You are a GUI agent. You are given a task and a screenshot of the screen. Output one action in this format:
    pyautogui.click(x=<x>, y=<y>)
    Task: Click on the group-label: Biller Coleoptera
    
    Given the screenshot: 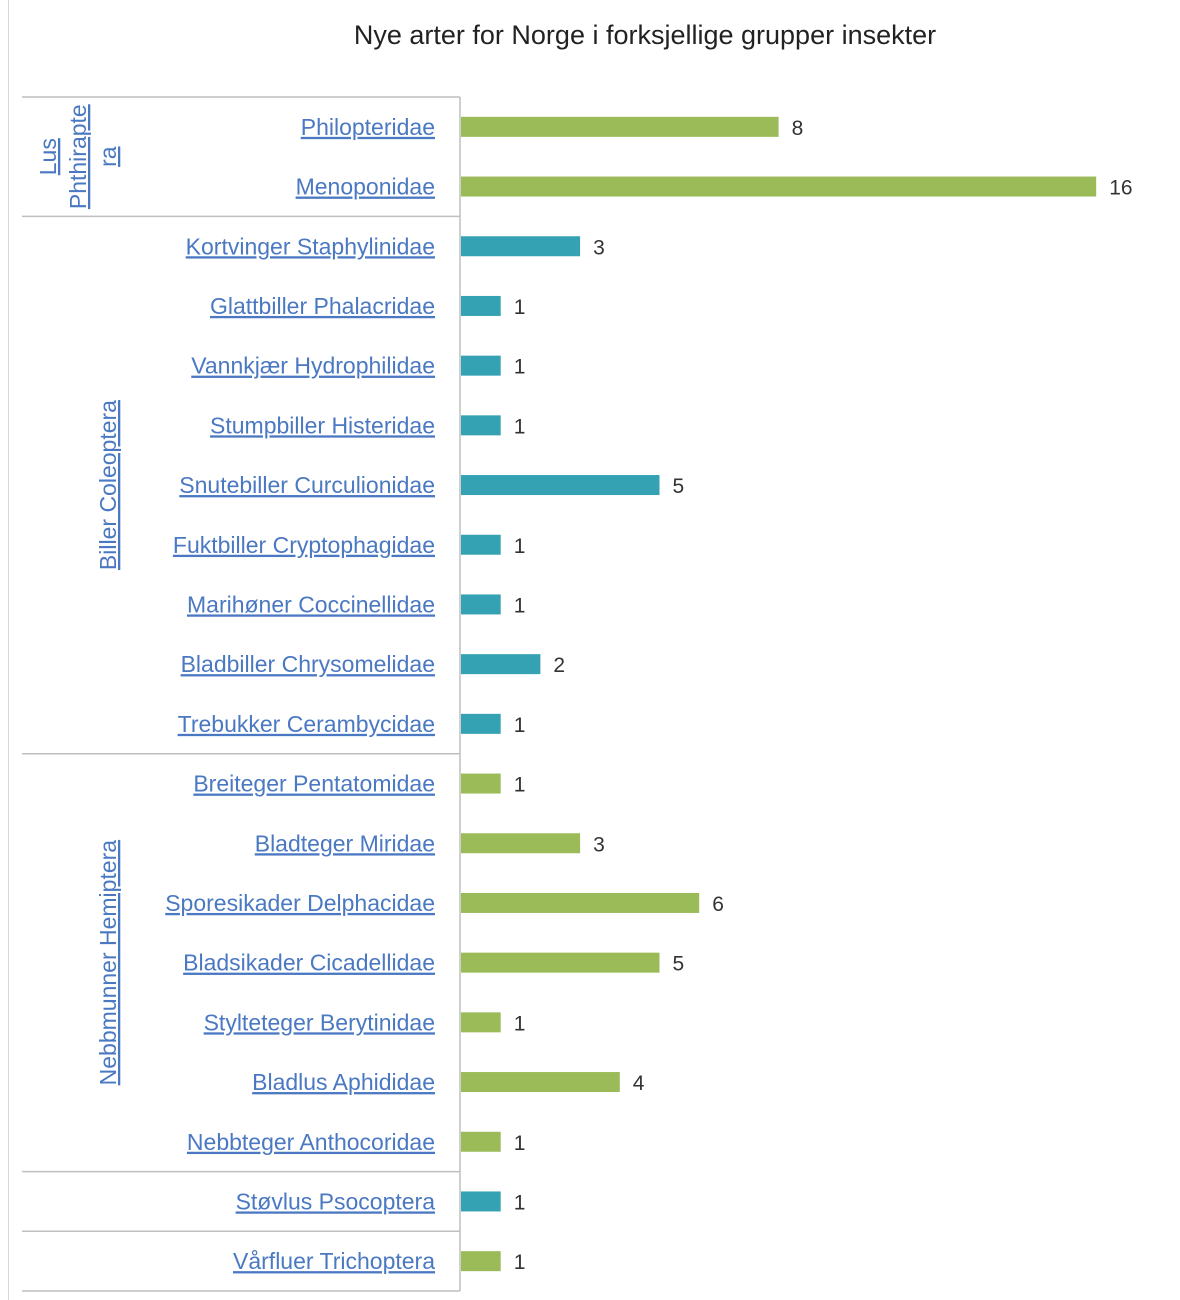 What is the action you would take?
    pyautogui.click(x=108, y=485)
    